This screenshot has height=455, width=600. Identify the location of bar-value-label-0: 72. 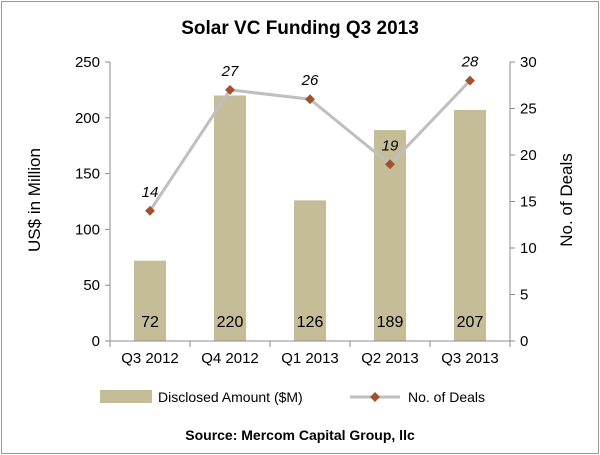
(150, 322).